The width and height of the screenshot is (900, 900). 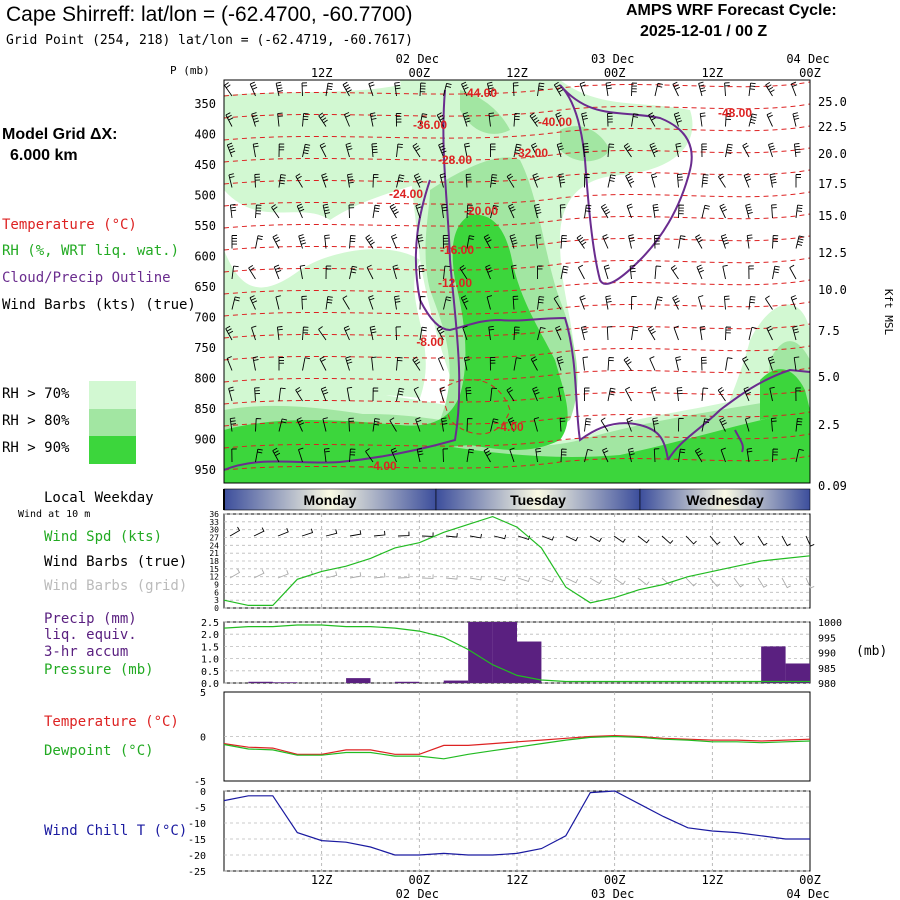 I want to click on weekday-label: Monday, so click(x=330, y=500).